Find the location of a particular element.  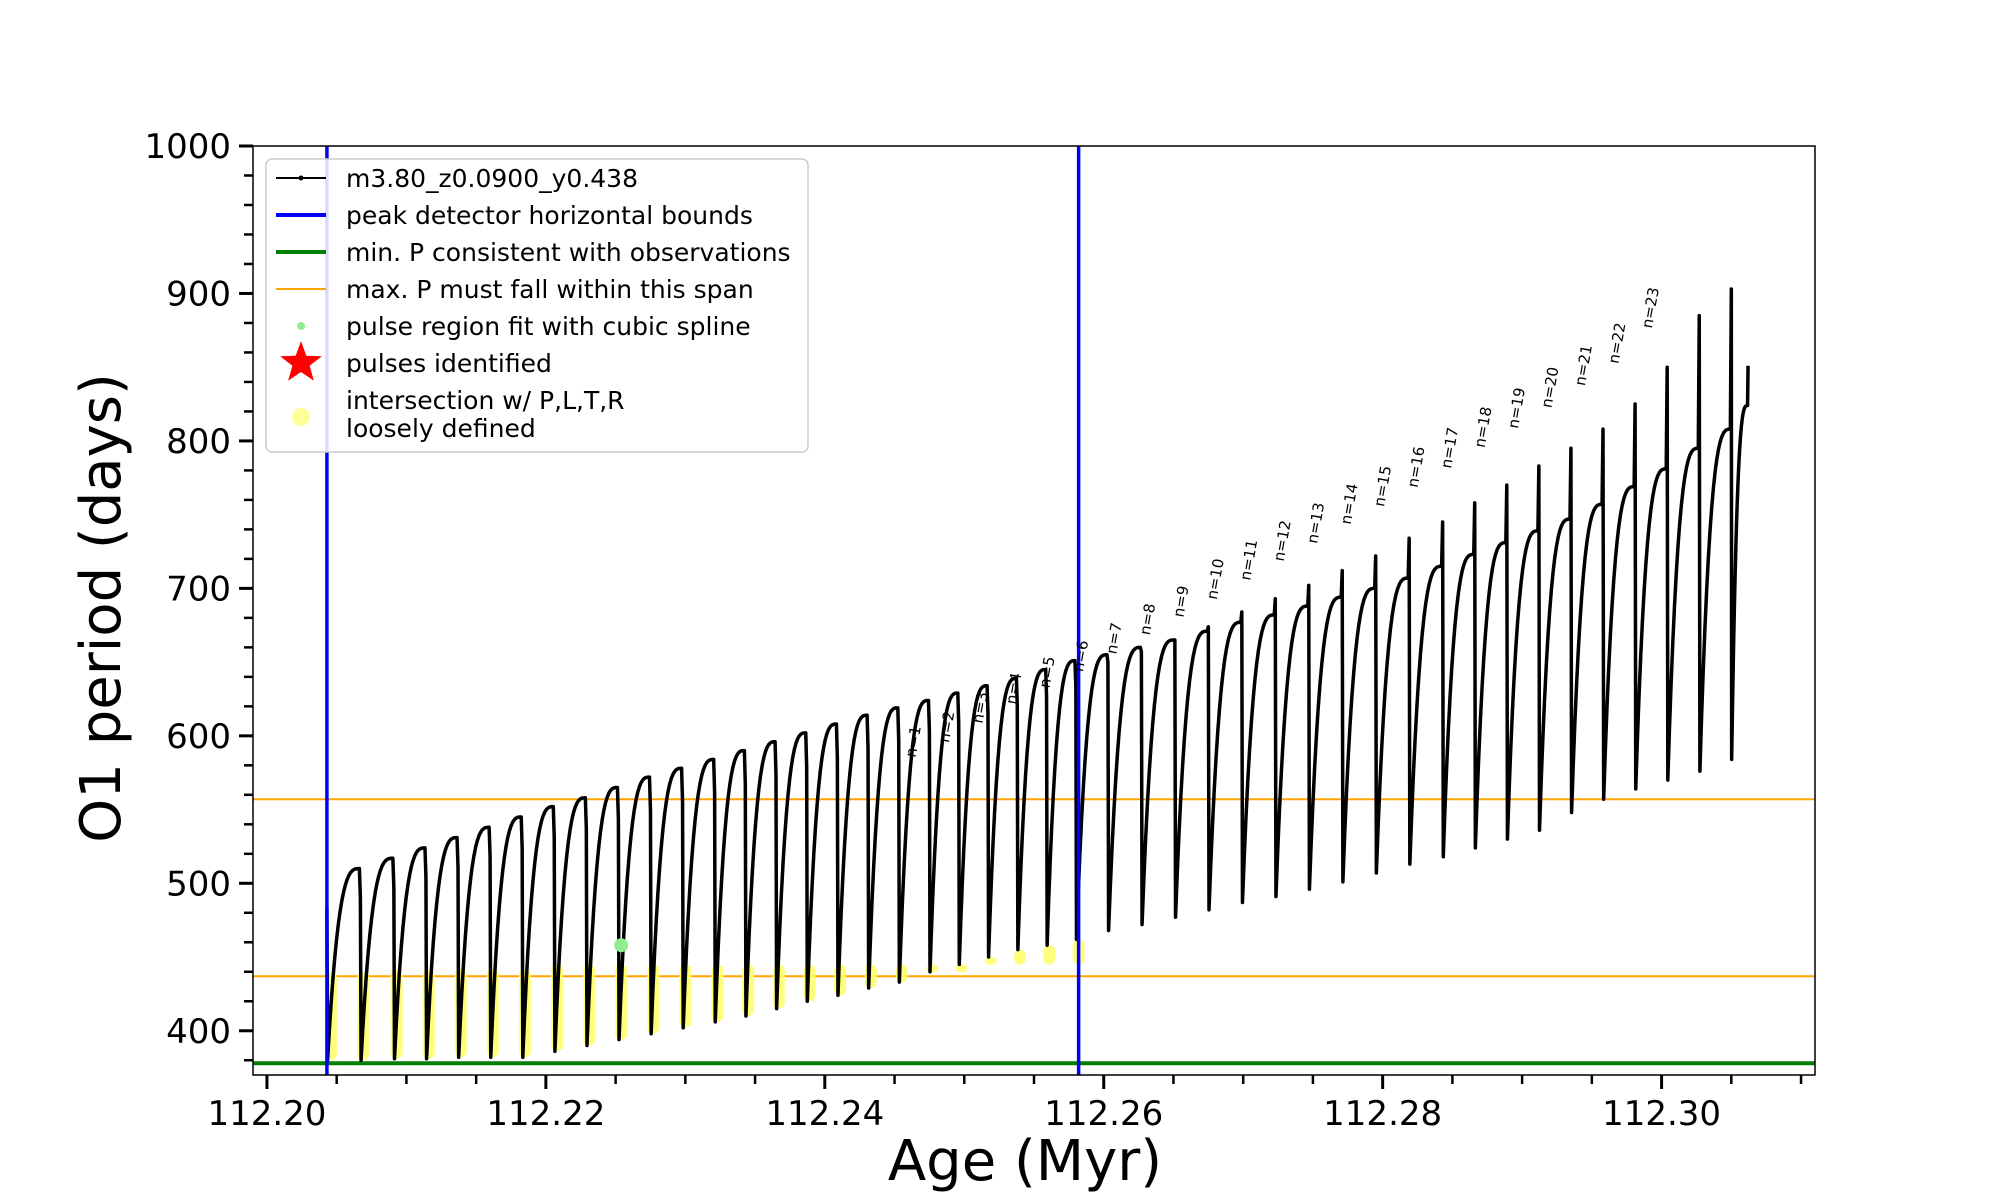

legend-label: pulse region fit with cubic spline is located at coordinates (548, 326).